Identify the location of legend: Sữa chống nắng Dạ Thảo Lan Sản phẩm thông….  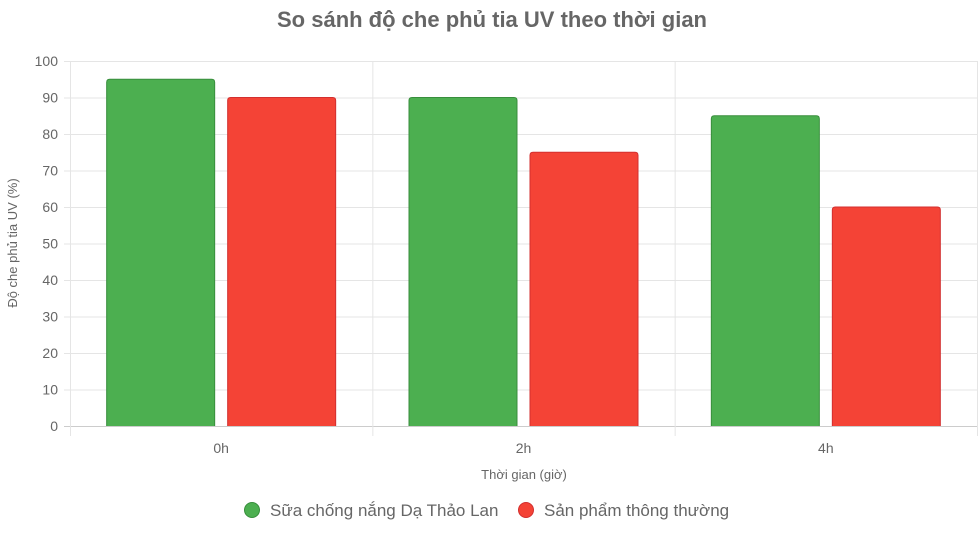
(486, 510).